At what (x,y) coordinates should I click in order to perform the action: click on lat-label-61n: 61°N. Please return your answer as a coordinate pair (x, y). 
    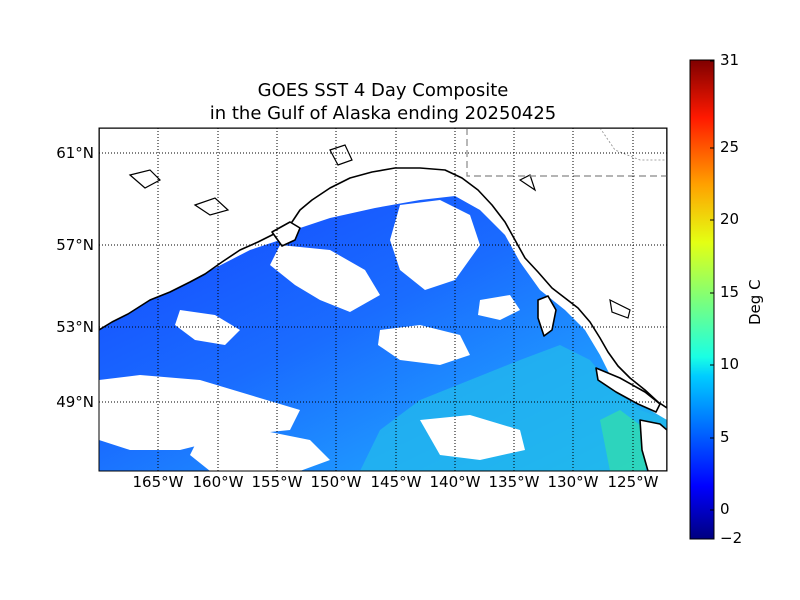
    Looking at the image, I should click on (75, 153).